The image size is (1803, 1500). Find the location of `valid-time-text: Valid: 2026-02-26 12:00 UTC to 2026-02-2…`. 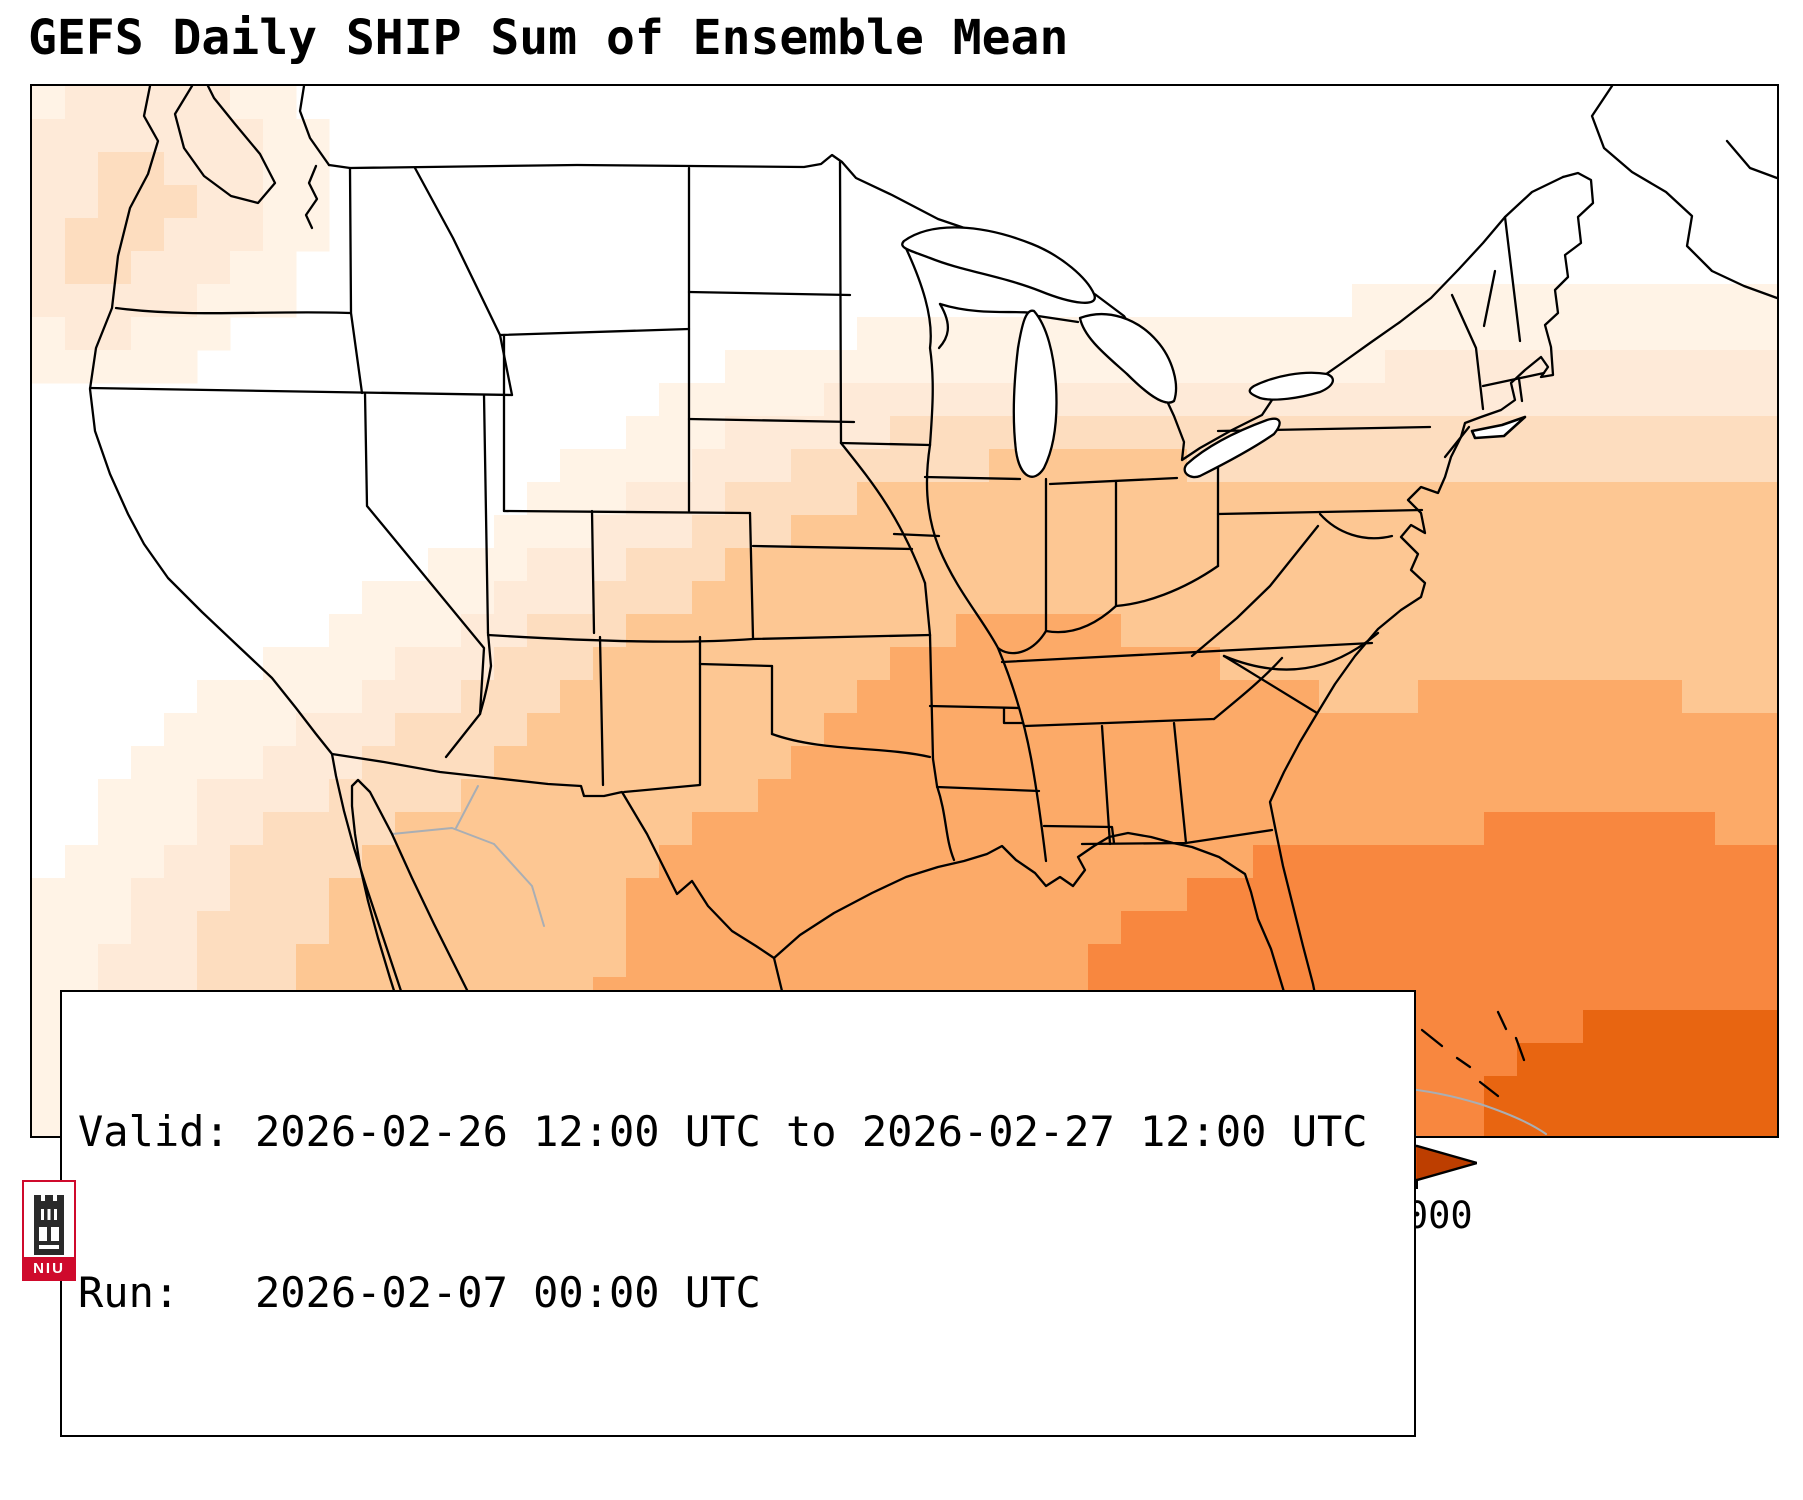

valid-time-text: Valid: 2026-02-26 12:00 UTC to 2026-02-2… is located at coordinates (723, 1131).